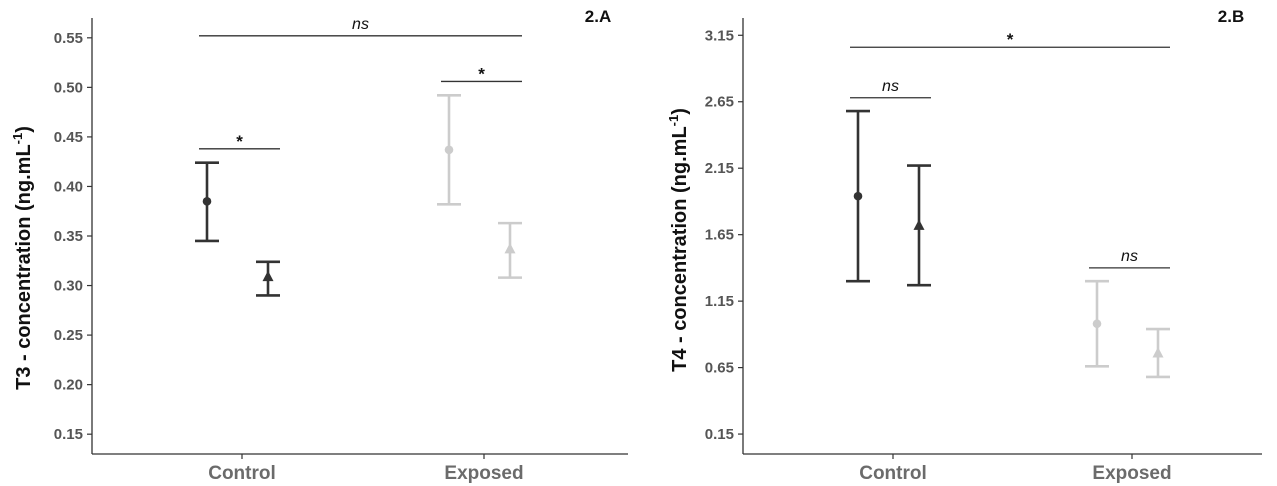  What do you see at coordinates (68, 87) in the screenshot?
I see `y-tick-label: 0.50` at bounding box center [68, 87].